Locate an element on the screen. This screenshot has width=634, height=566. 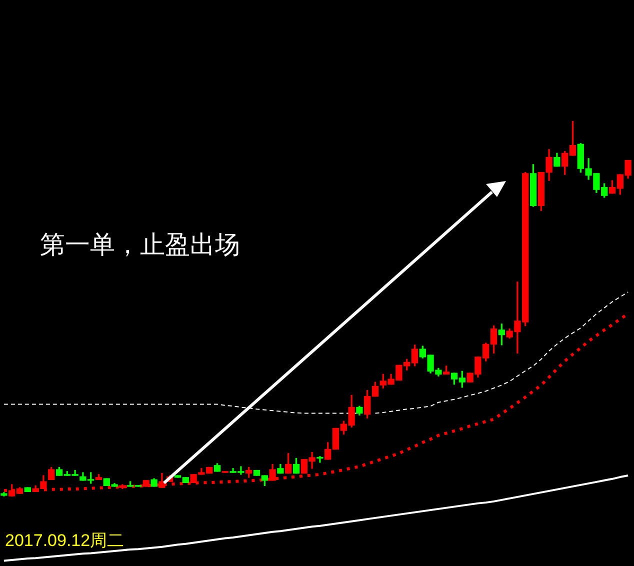
text: 2017.09.12周二 is located at coordinates (64, 541).